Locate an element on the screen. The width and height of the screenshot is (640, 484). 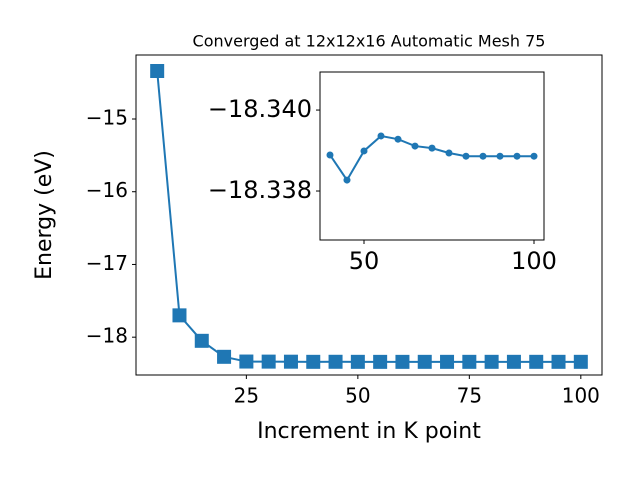
y-tick-label: −17 is located at coordinates (107, 263).